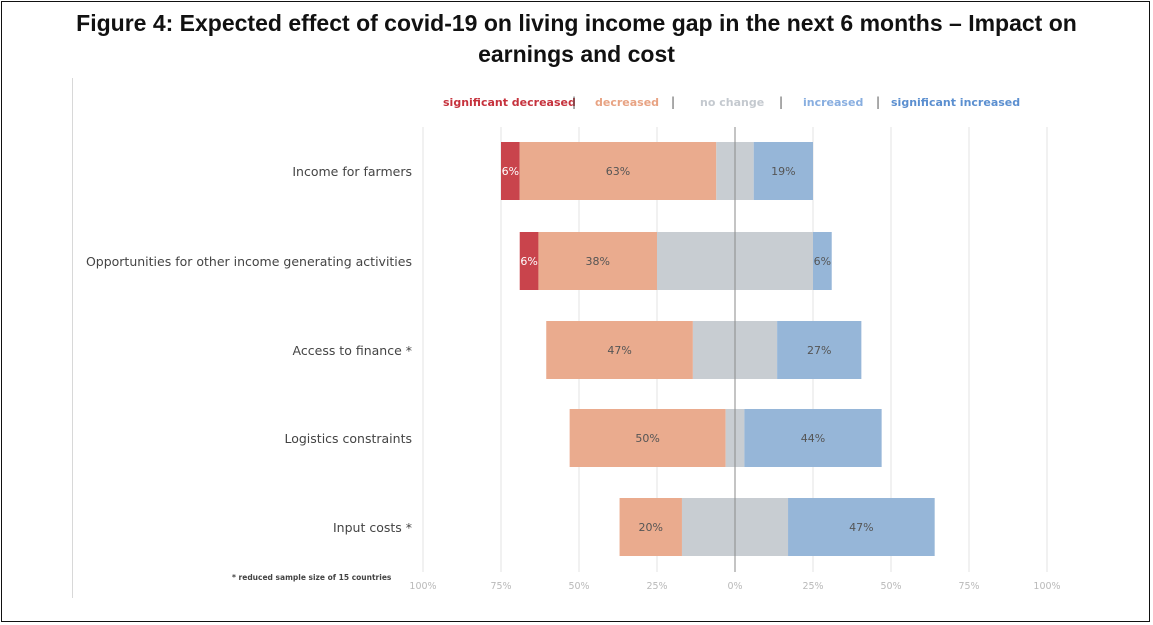  I want to click on x-tick-label: 0%, so click(734, 586).